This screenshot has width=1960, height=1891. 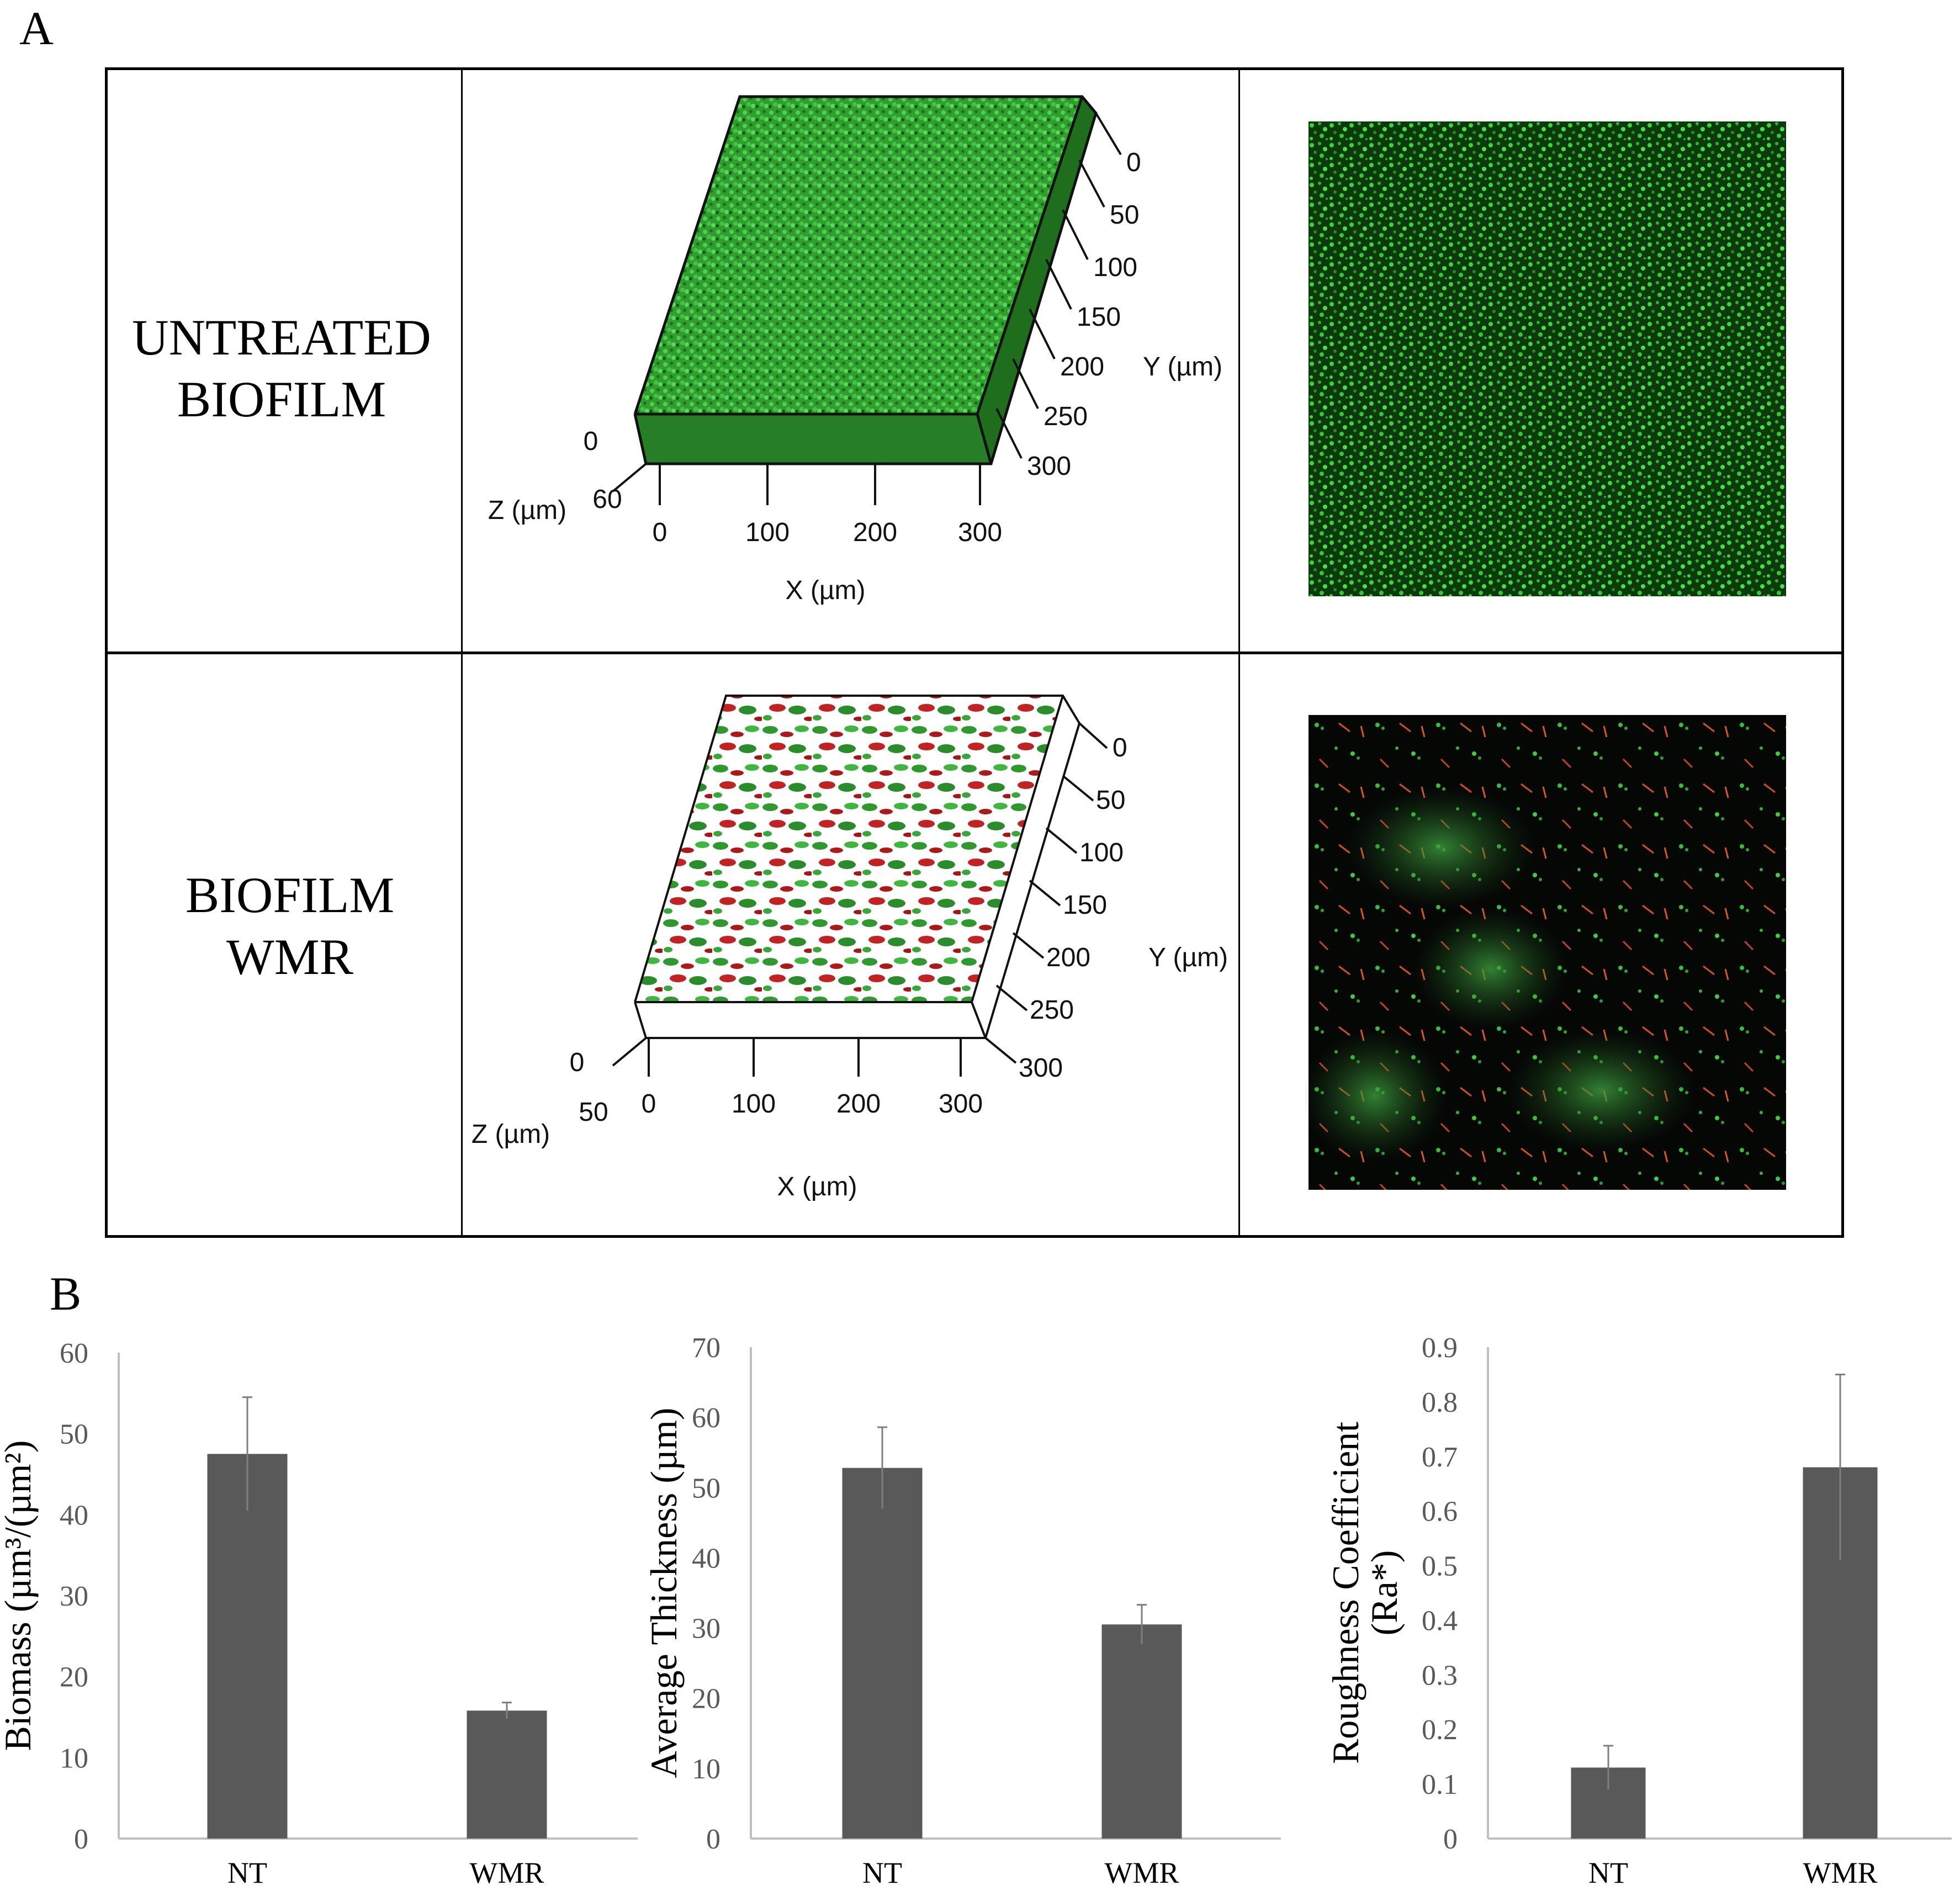 What do you see at coordinates (607, 499) in the screenshot?
I see `render3d-untreated-ztick-1: 60` at bounding box center [607, 499].